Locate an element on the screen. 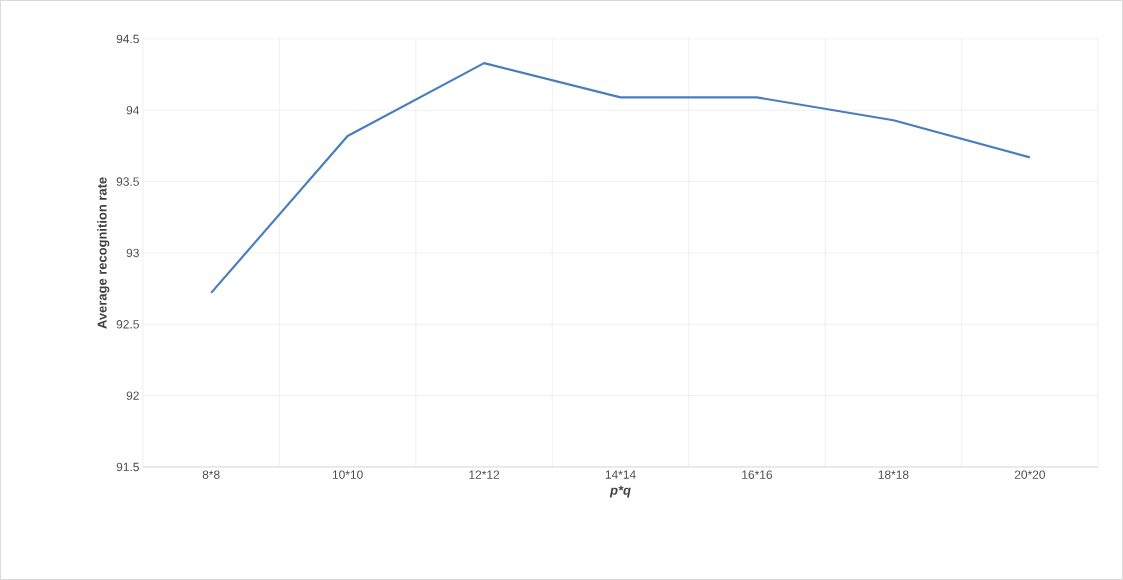 This screenshot has height=580, width=1123. y-tick-label: 91.5 is located at coordinates (127, 467).